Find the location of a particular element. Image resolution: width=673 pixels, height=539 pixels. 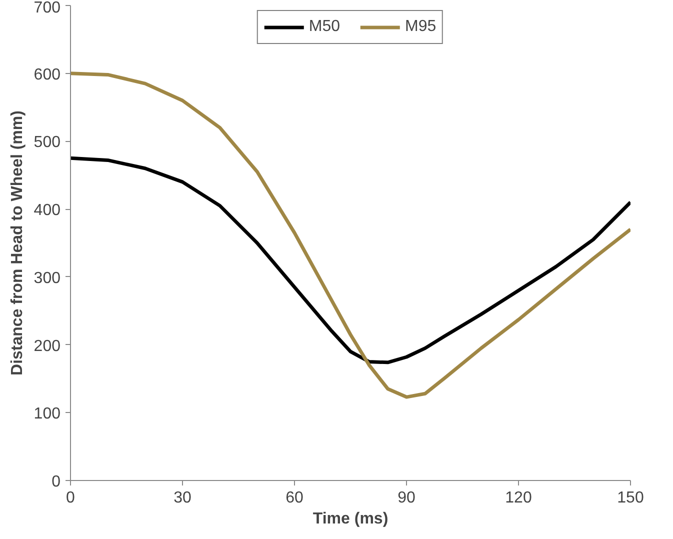

legend-label: M50 is located at coordinates (324, 27).